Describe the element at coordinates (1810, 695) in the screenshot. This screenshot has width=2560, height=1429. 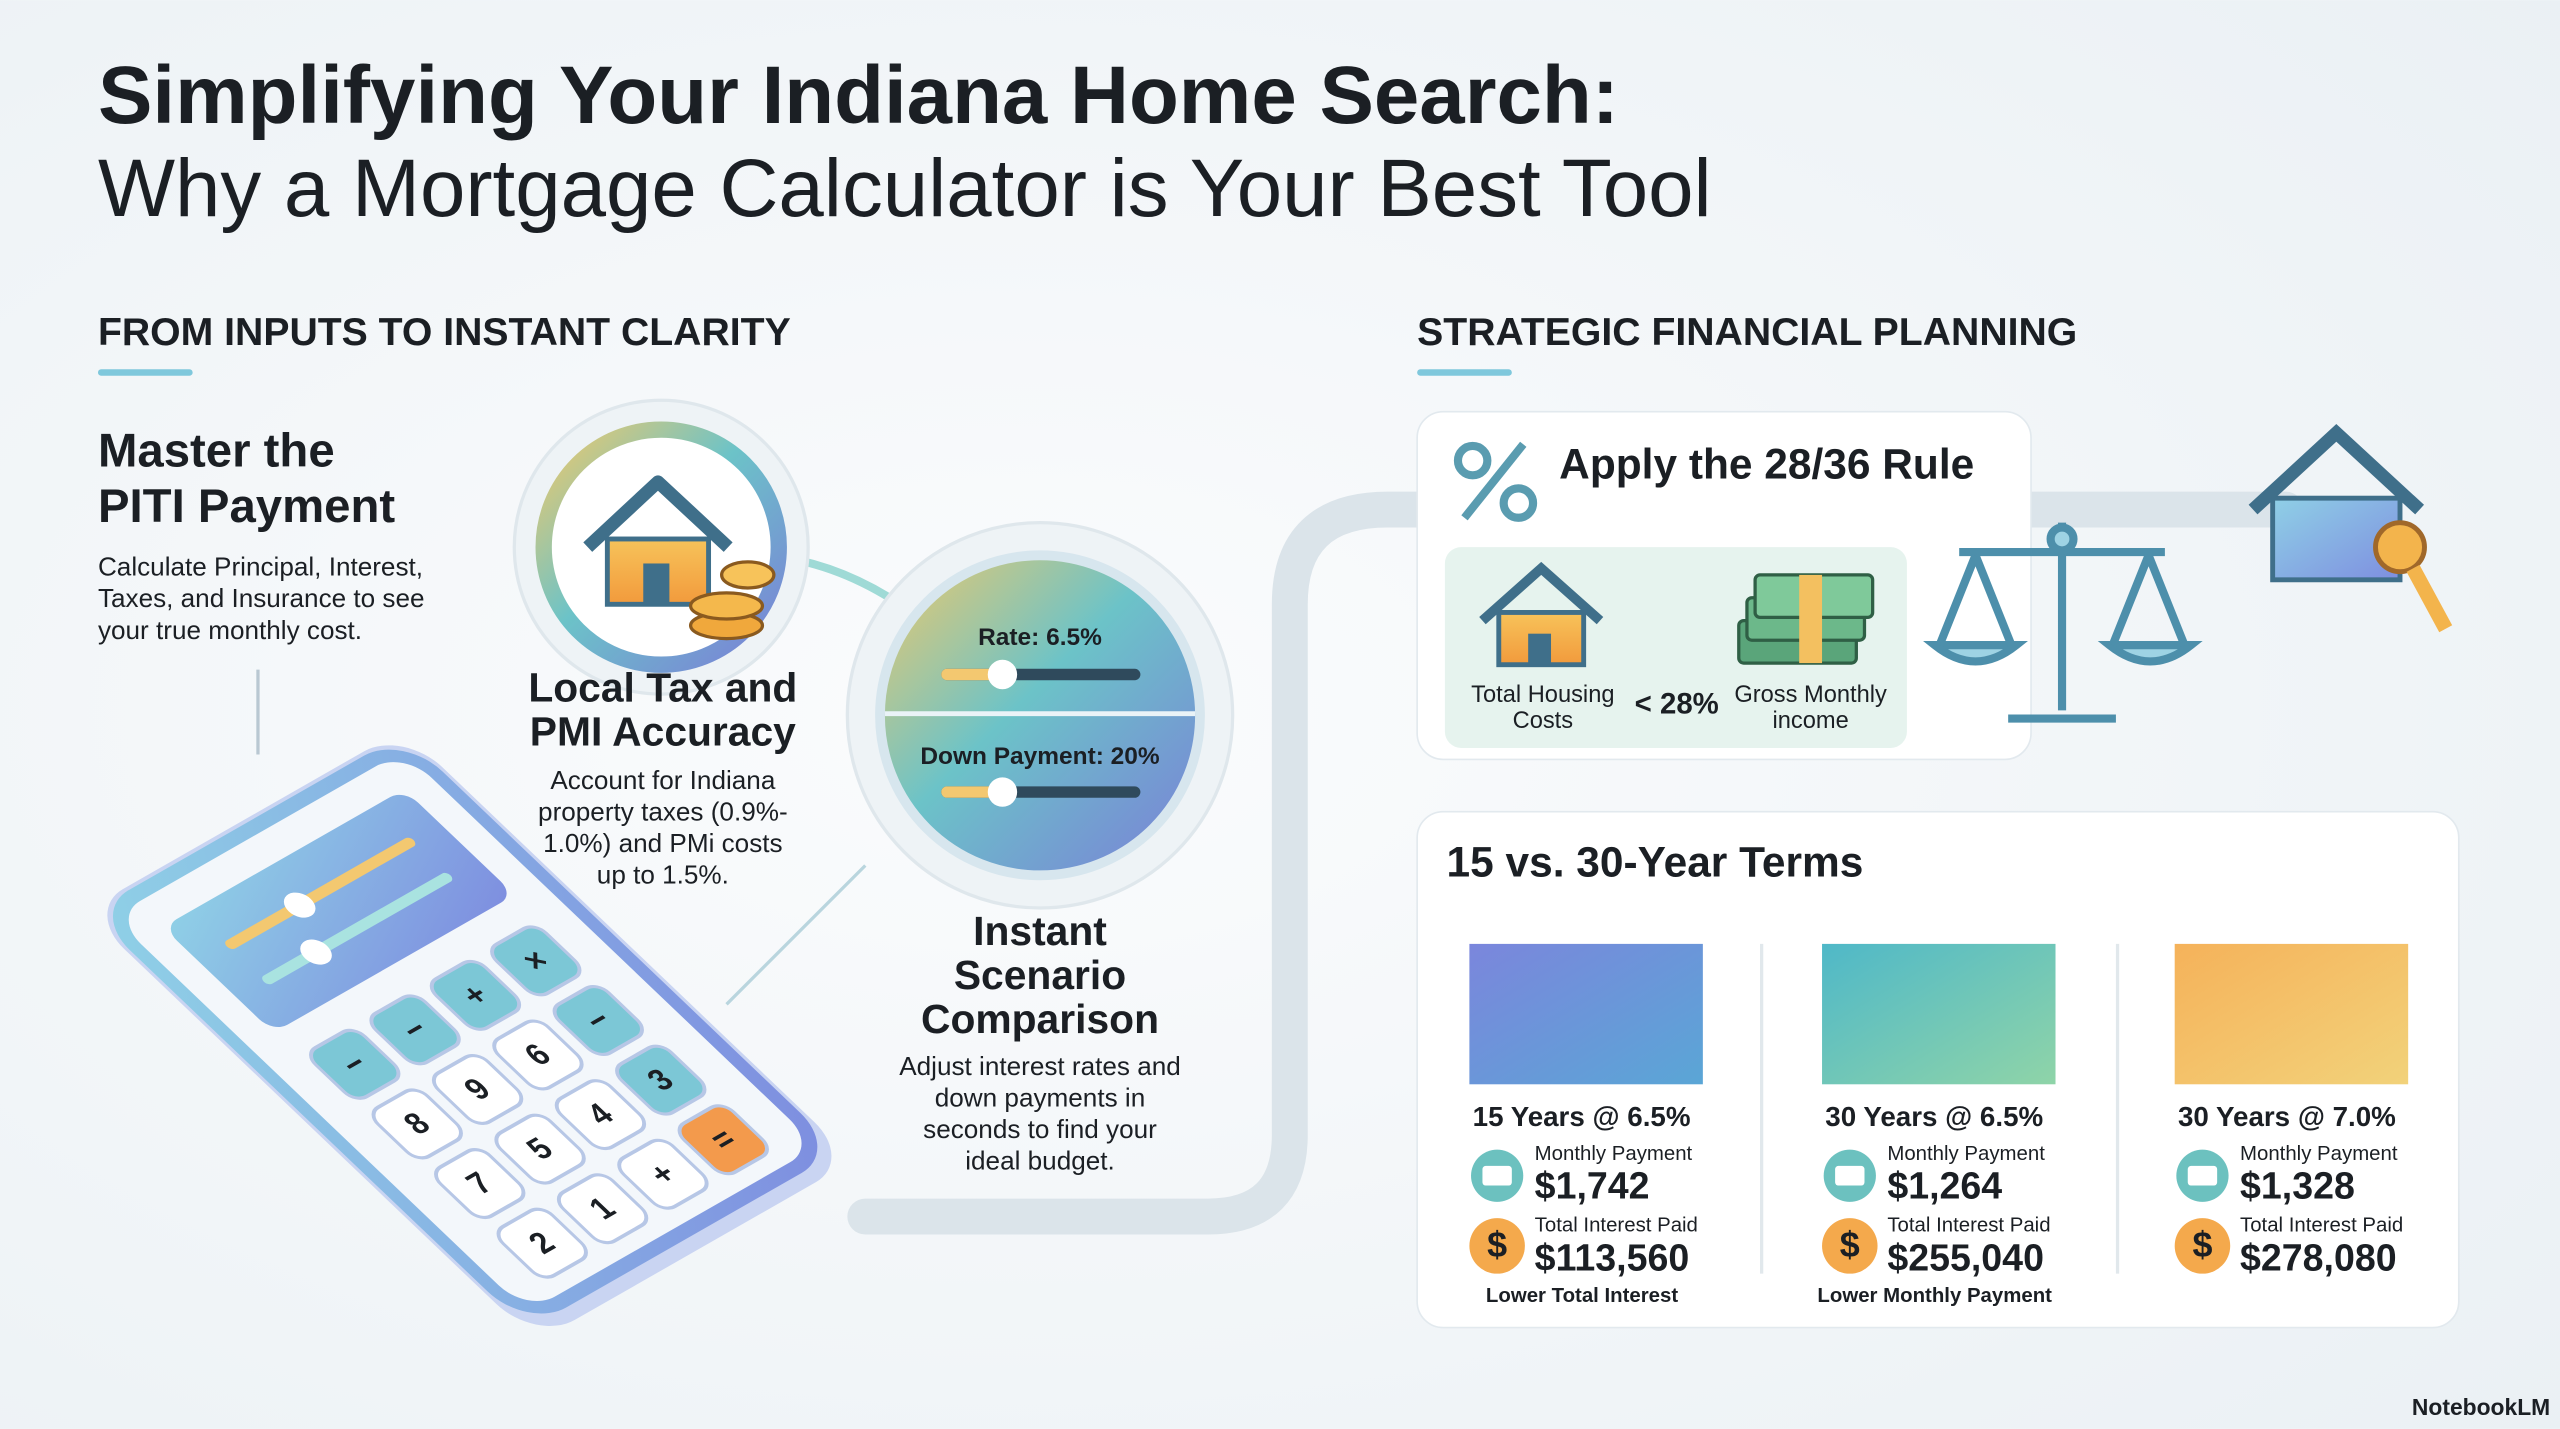
I see `rule-label: Gross Monthly` at that location.